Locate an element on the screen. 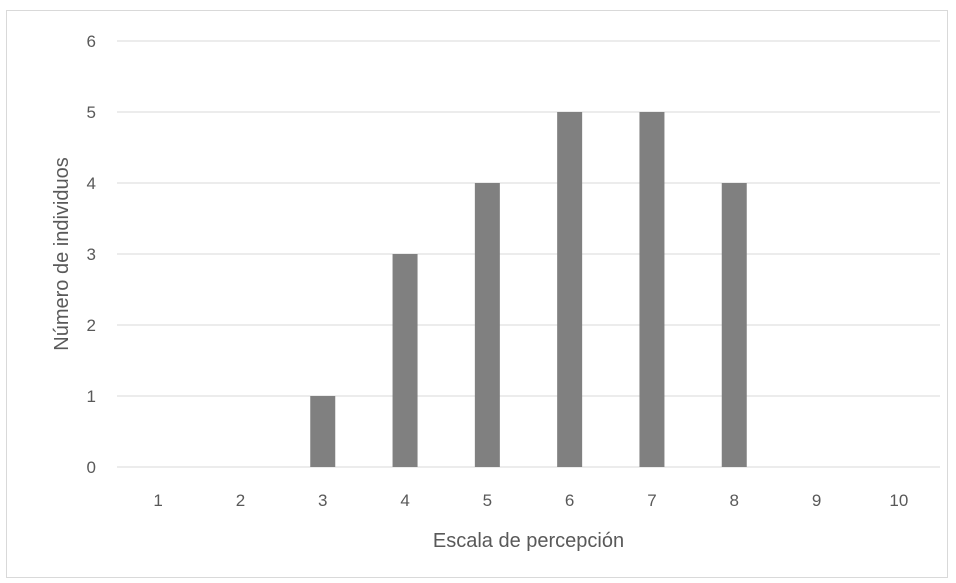 This screenshot has width=956, height=583. x-tick-label: 10 is located at coordinates (898, 500).